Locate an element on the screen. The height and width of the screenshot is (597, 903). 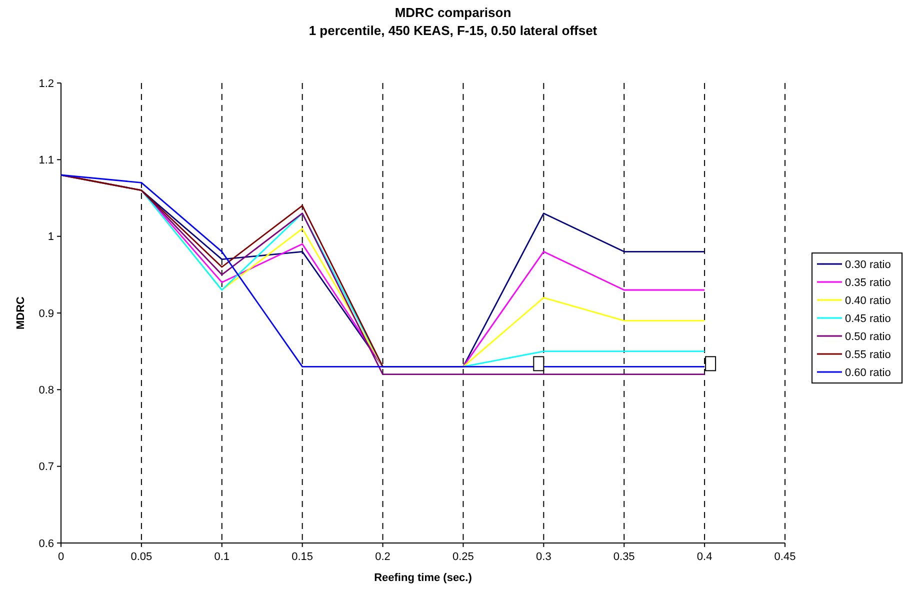
x-tick-label: 0.25 is located at coordinates (463, 557).